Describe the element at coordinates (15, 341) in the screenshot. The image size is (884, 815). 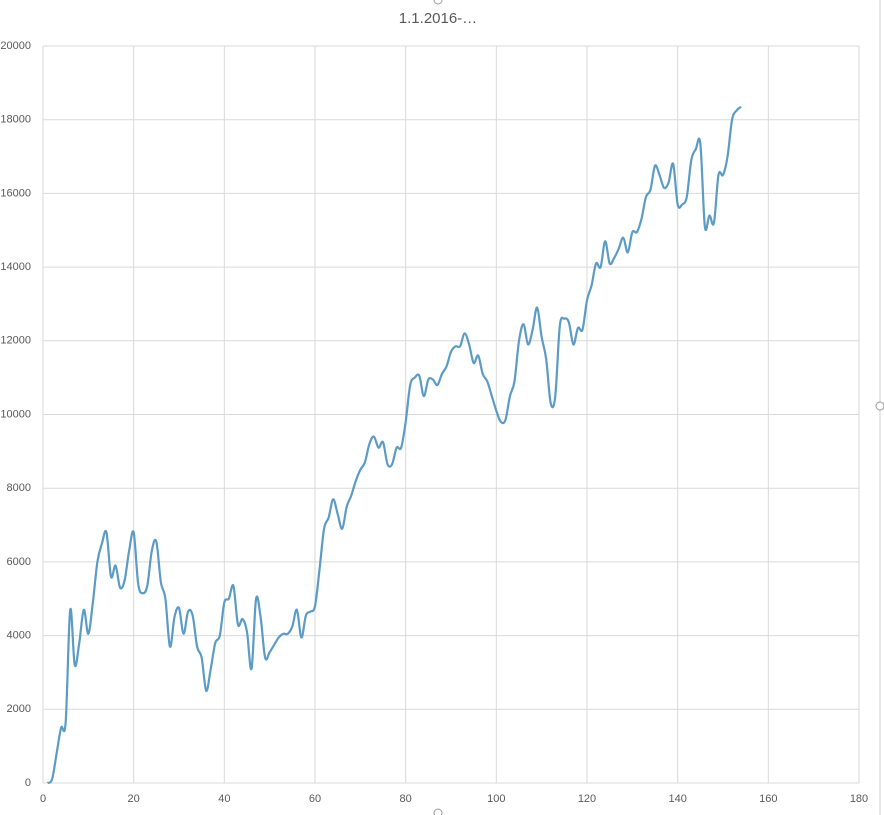
I see `y-tick-label: 12000` at that location.